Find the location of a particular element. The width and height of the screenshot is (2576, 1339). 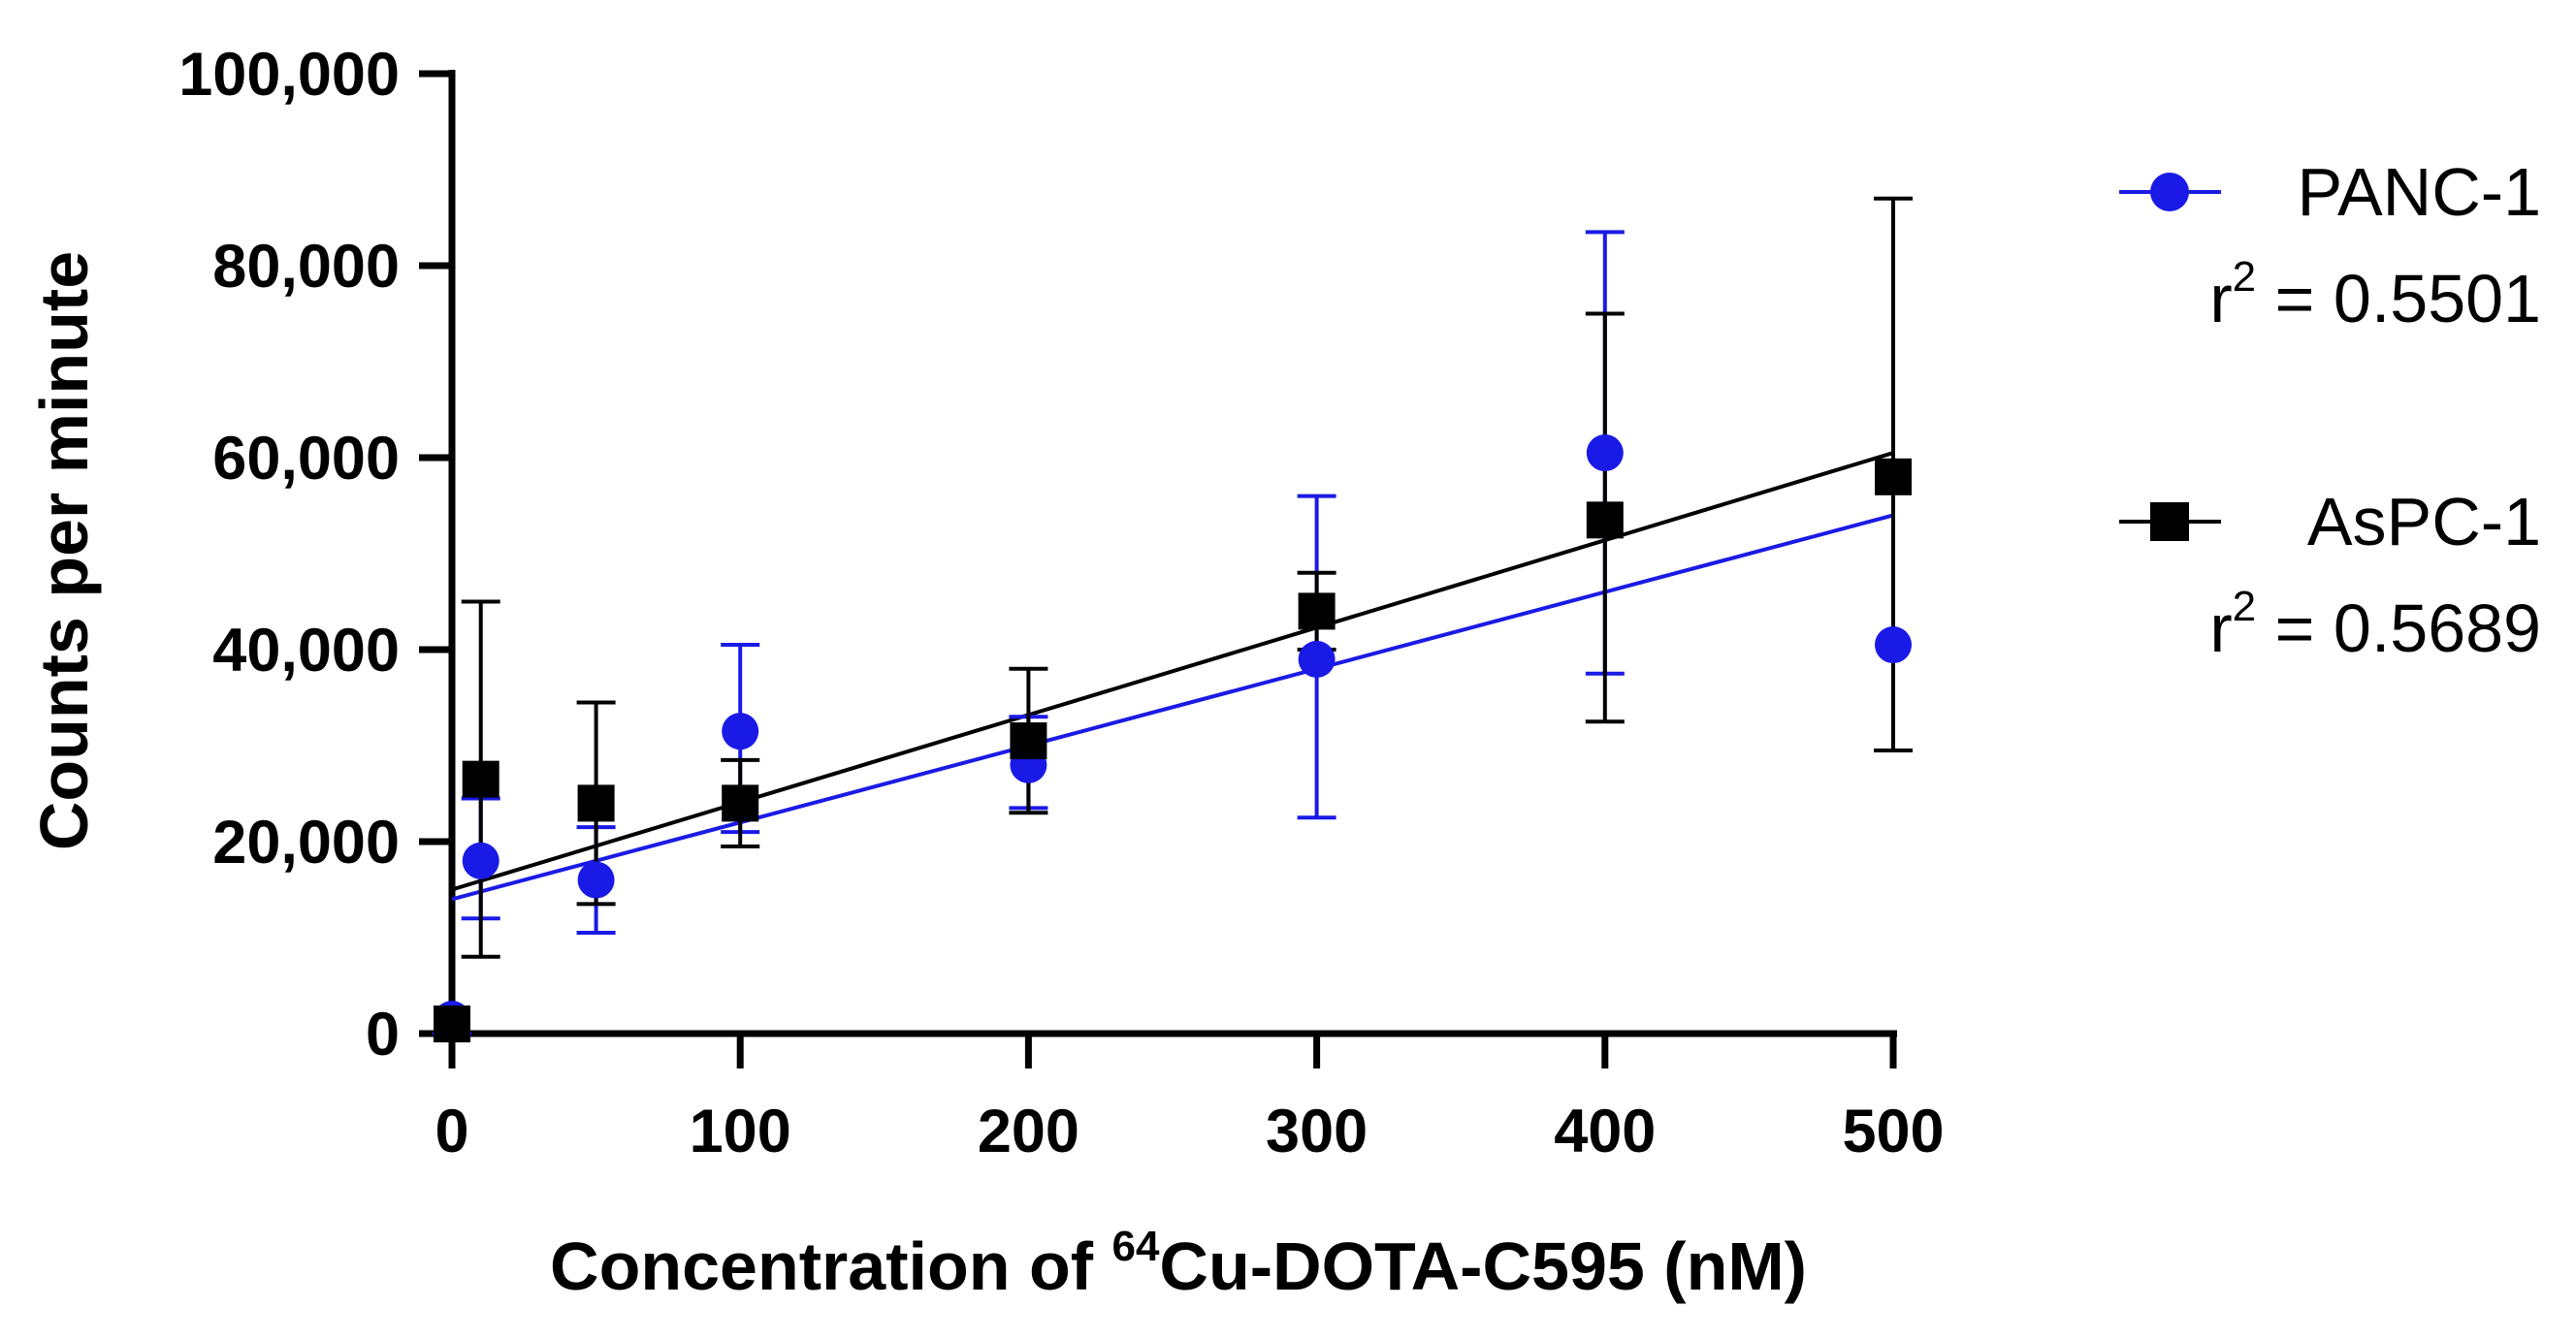

y-tick-label: 60,000 is located at coordinates (306, 459).